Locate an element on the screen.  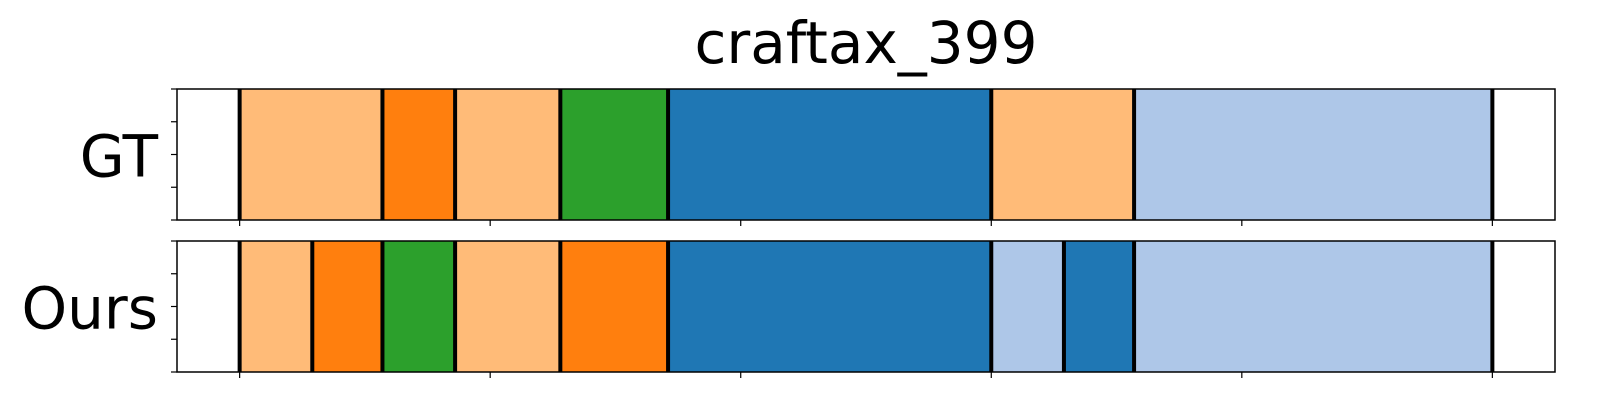
row-label: Ours is located at coordinates (90, 309).